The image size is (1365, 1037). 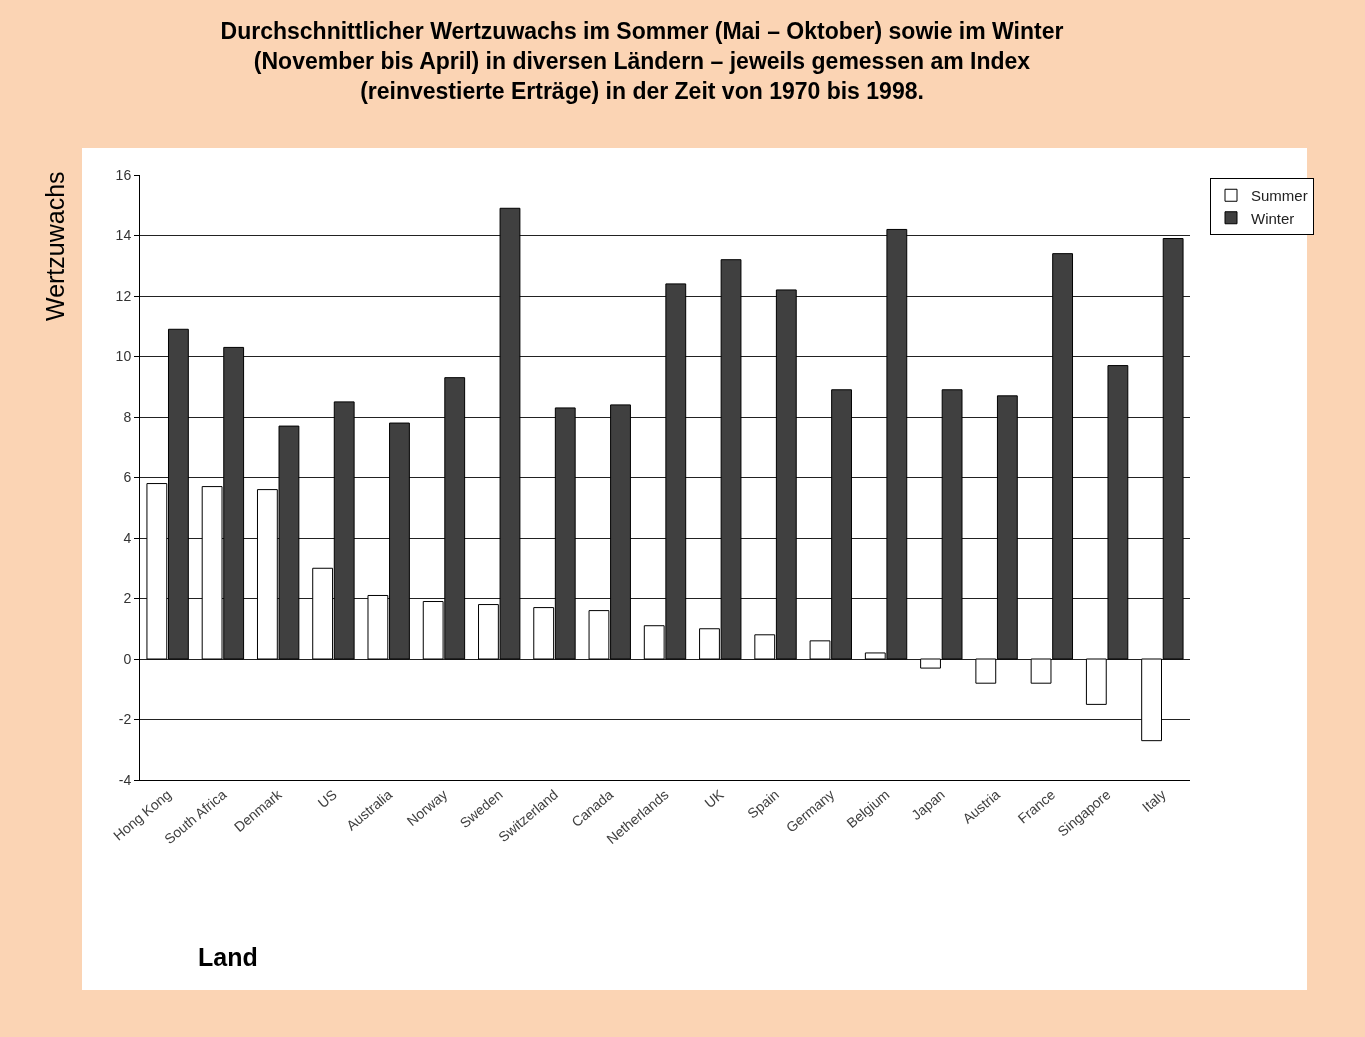 I want to click on y-tick-label: -2, so click(x=125, y=719).